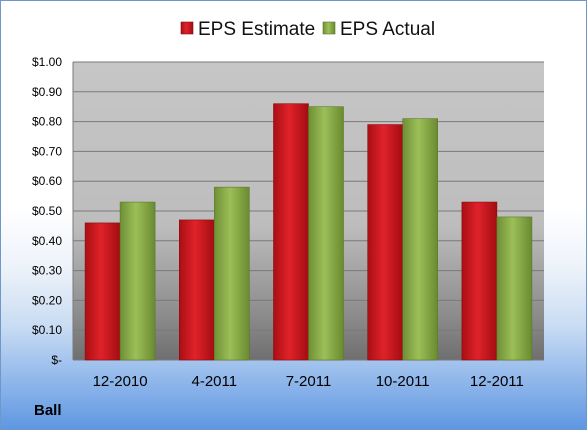 The width and height of the screenshot is (587, 430). What do you see at coordinates (47, 122) in the screenshot?
I see `y-tick-label: $0.80` at bounding box center [47, 122].